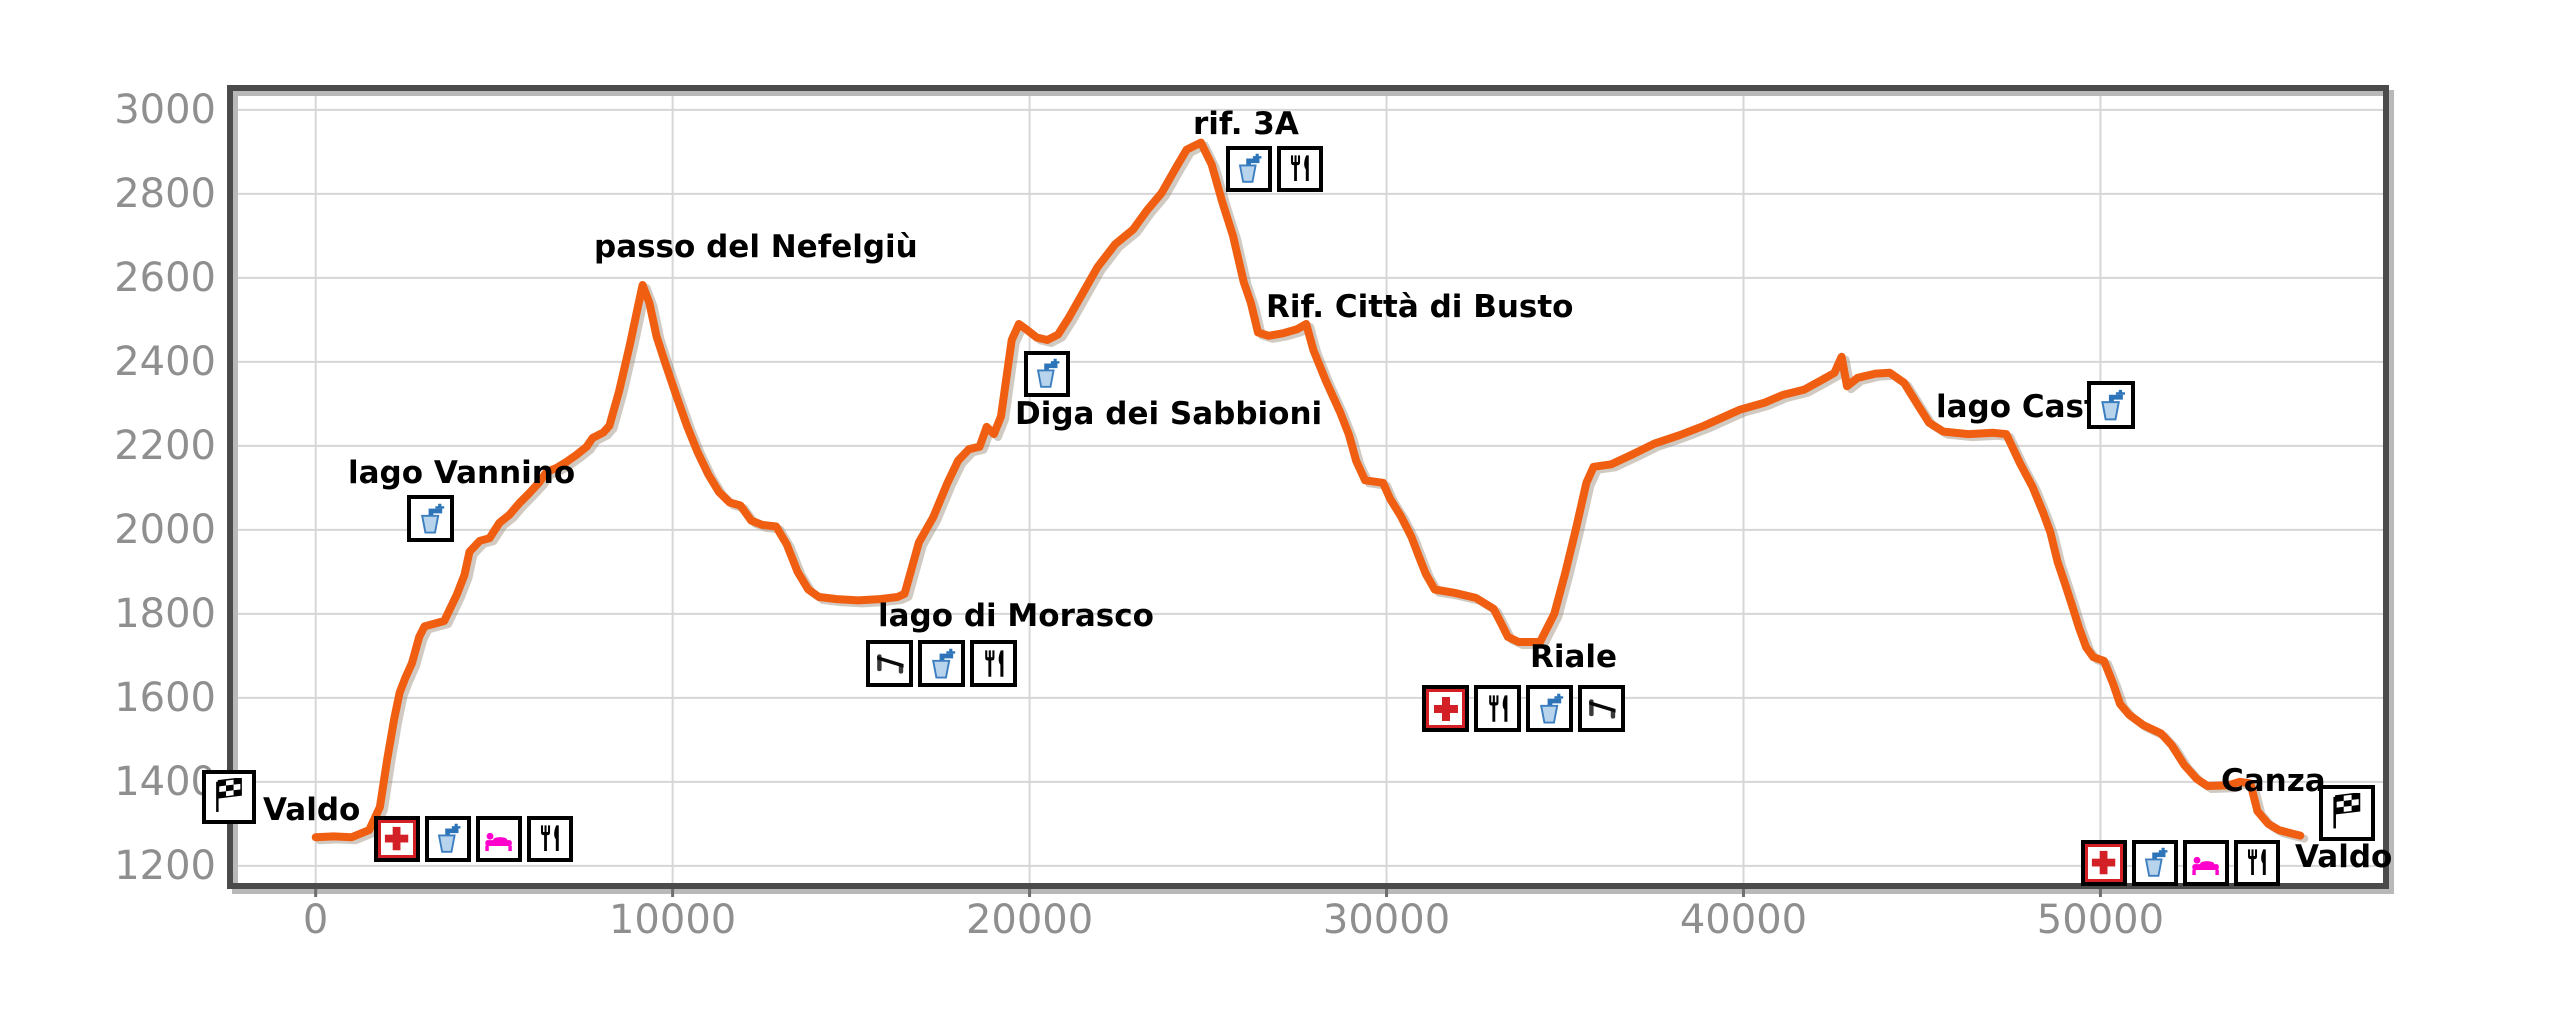 Image resolution: width=2560 pixels, height=1024 pixels. I want to click on y-axis-label: 2200, so click(165, 445).